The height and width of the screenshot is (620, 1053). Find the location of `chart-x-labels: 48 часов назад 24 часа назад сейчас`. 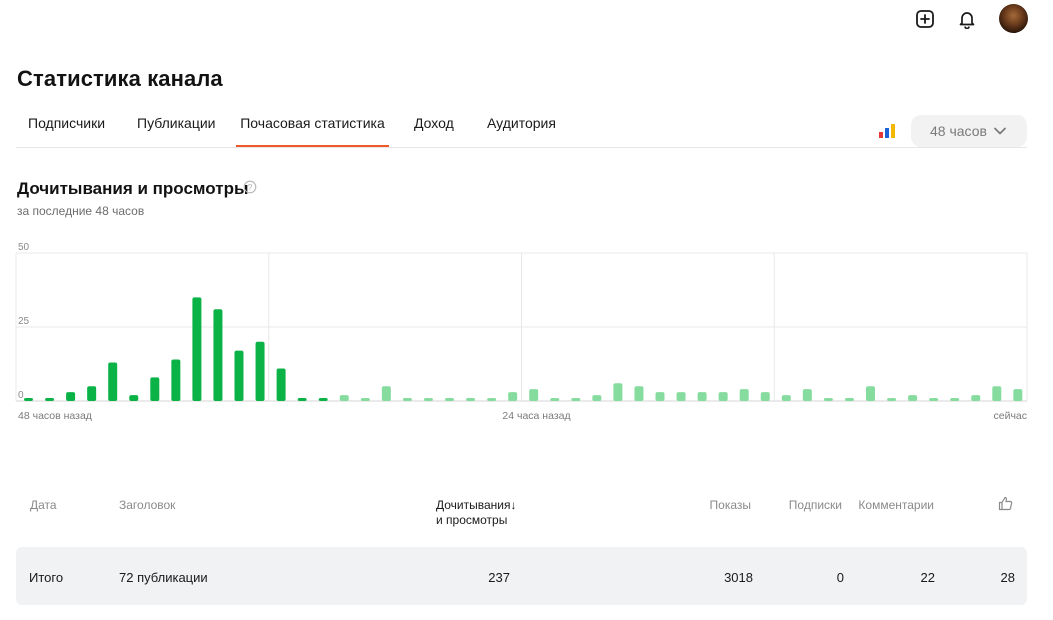

chart-x-labels: 48 часов назад 24 часа назад сейчас is located at coordinates (522, 416).